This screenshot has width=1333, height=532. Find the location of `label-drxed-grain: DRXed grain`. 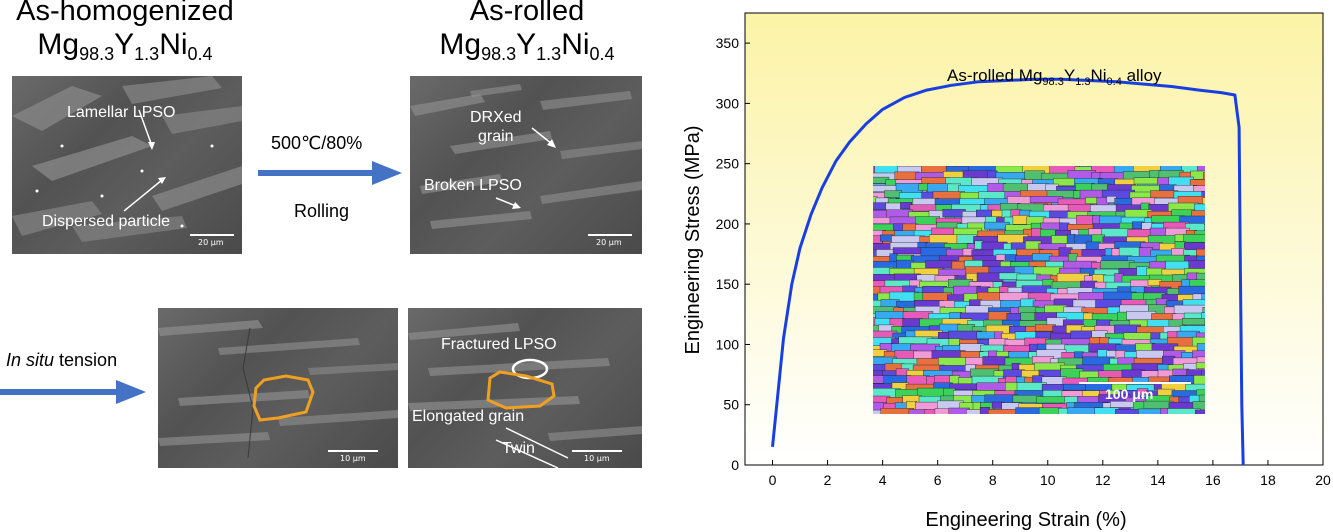

label-drxed-grain: DRXed grain is located at coordinates (496, 127).